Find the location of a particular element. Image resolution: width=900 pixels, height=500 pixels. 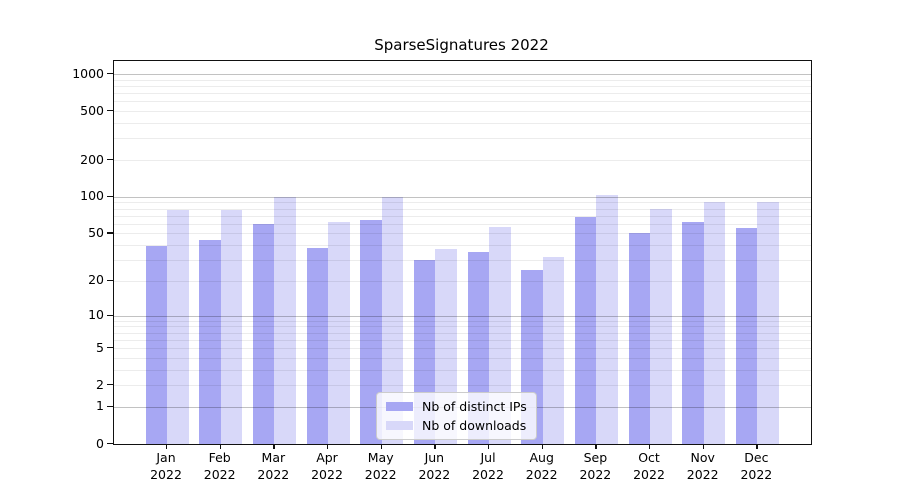

y-axis-tick-label: 500 is located at coordinates (92, 110).